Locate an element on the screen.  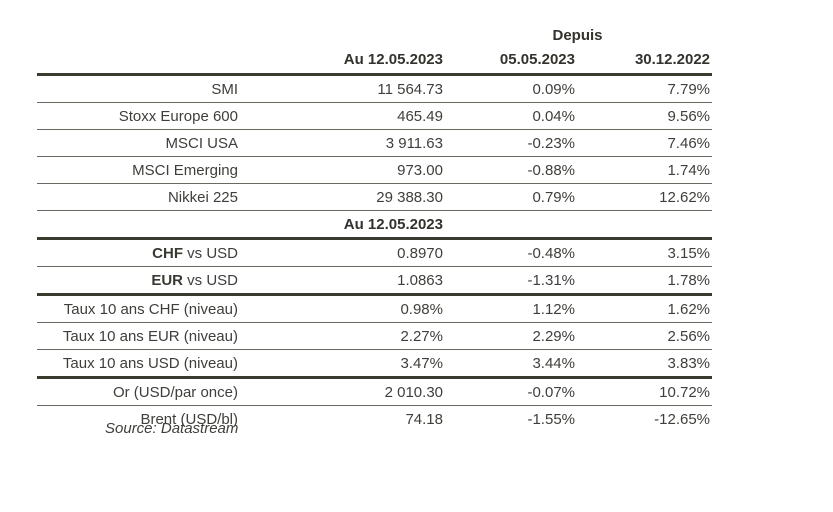
value-since-1: -0.88% is located at coordinates (511, 170).